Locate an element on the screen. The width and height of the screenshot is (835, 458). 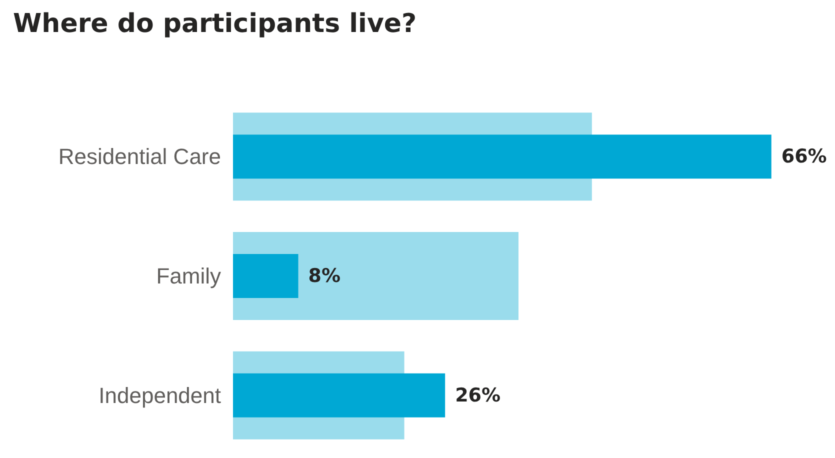
y-tick-label: Residential Care is located at coordinates (139, 157).